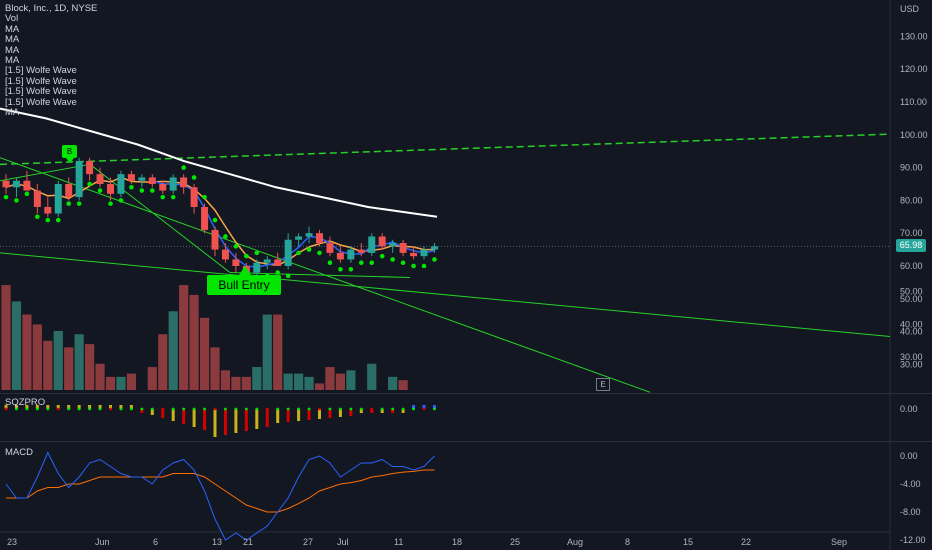 Image resolution: width=932 pixels, height=550 pixels. What do you see at coordinates (603, 384) in the screenshot?
I see `earnings-event-marker: E` at bounding box center [603, 384].